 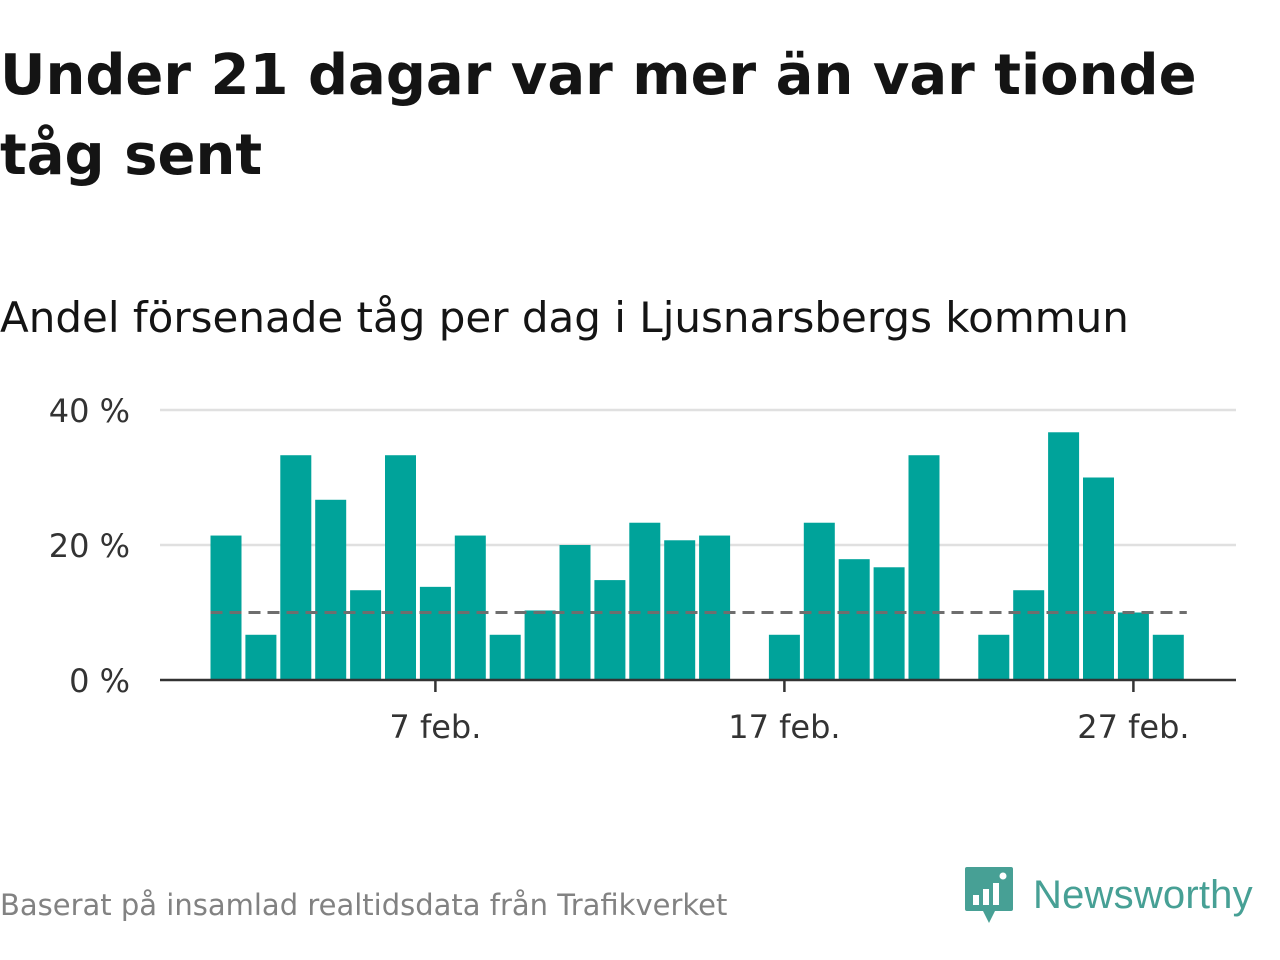 What do you see at coordinates (989, 895) in the screenshot?
I see `bar-chart-speech-bubble-icon` at bounding box center [989, 895].